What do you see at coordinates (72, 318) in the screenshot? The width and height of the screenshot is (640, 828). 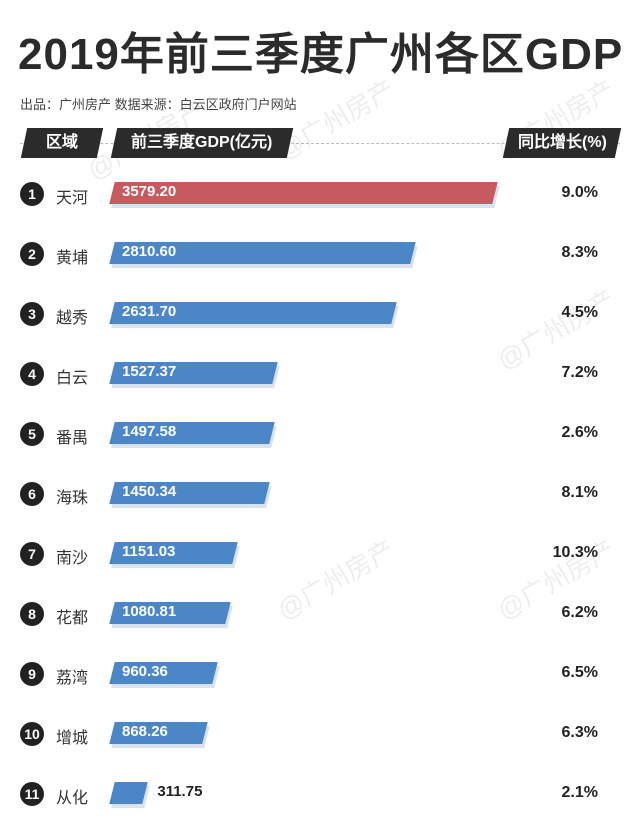 I see `district-label: 越秀` at bounding box center [72, 318].